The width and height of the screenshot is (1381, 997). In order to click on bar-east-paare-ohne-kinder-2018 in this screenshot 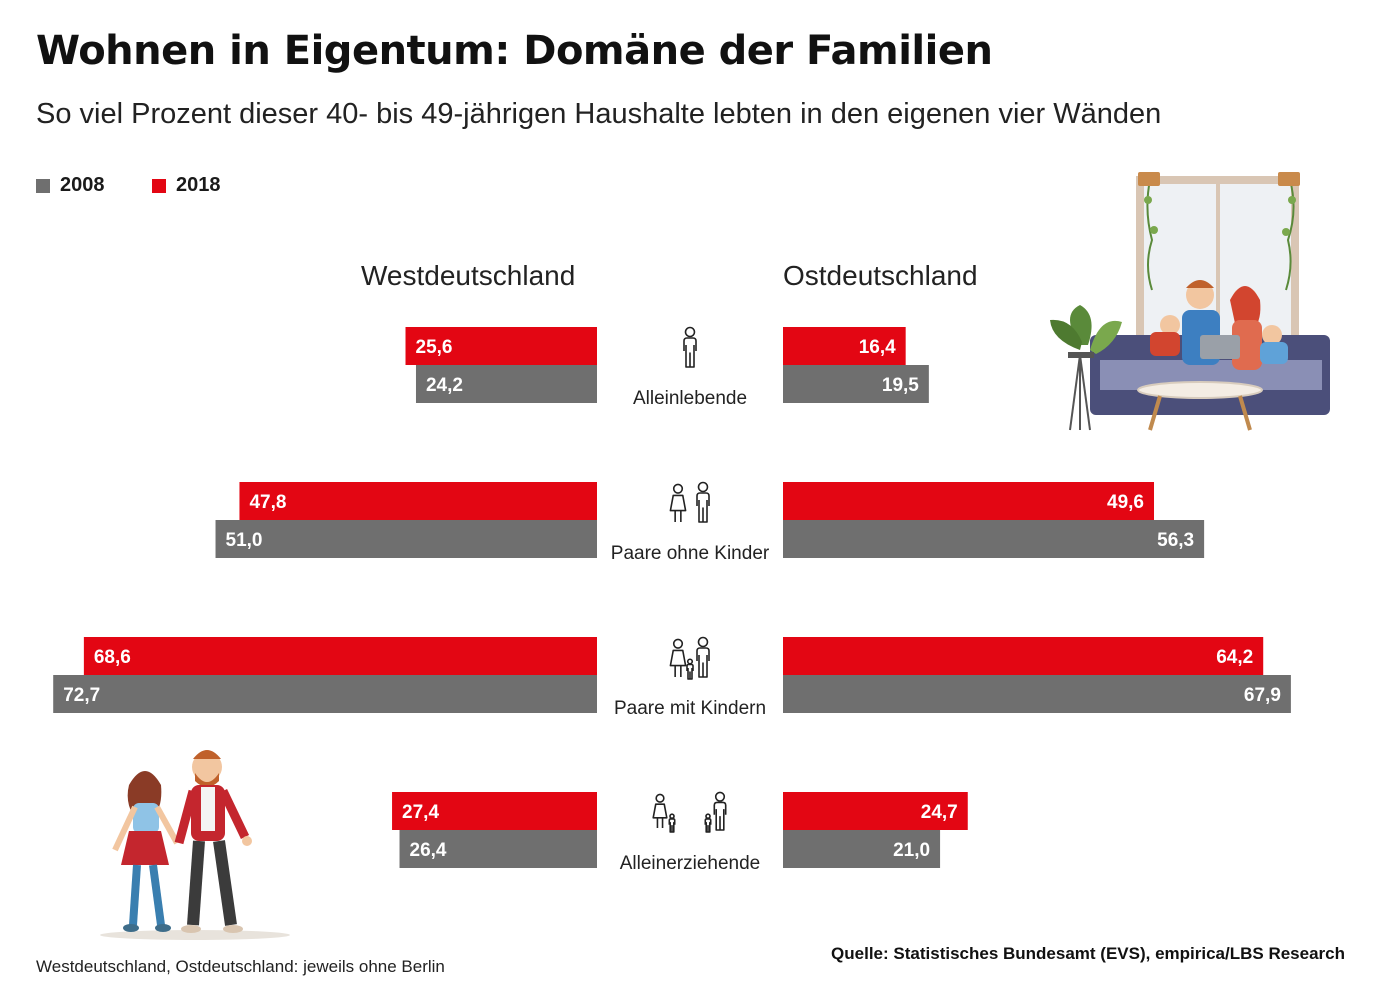, I will do `click(969, 501)`.